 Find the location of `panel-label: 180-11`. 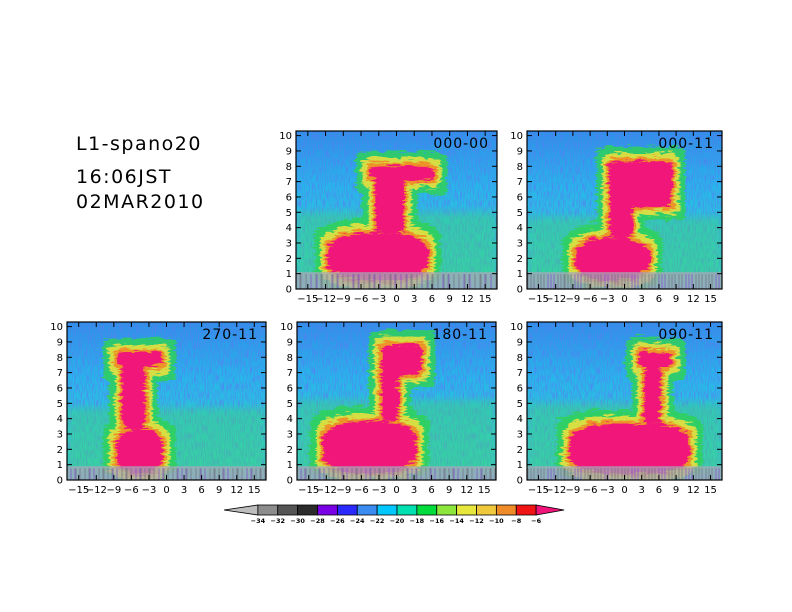

panel-label: 180-11 is located at coordinates (460, 335).